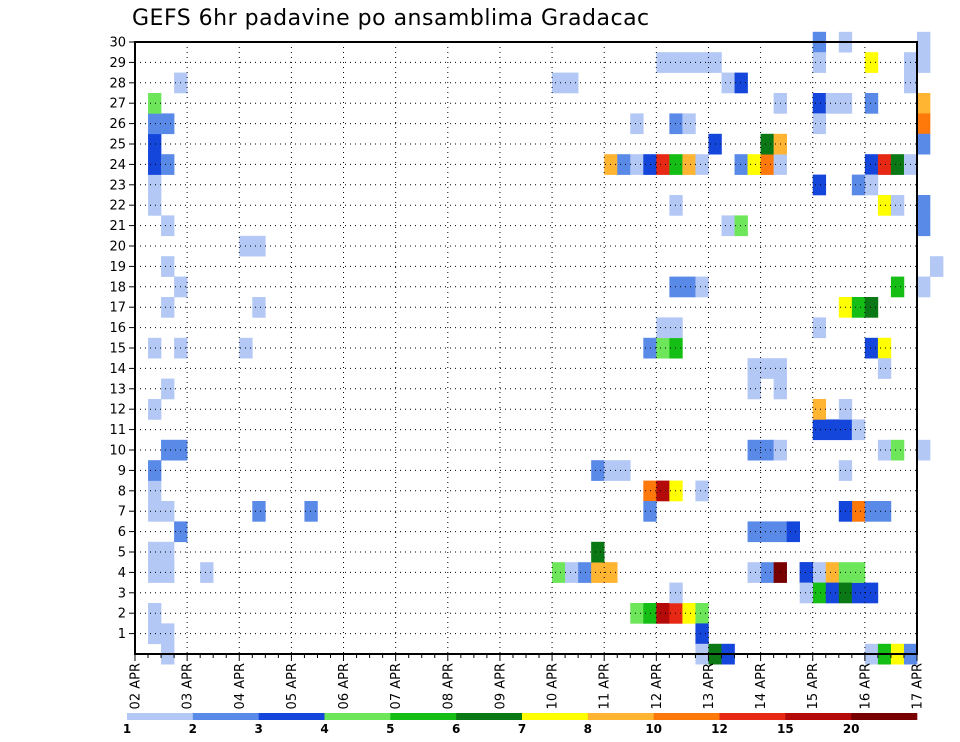  I want to click on y-tick-label-20: 20, so click(117, 247).